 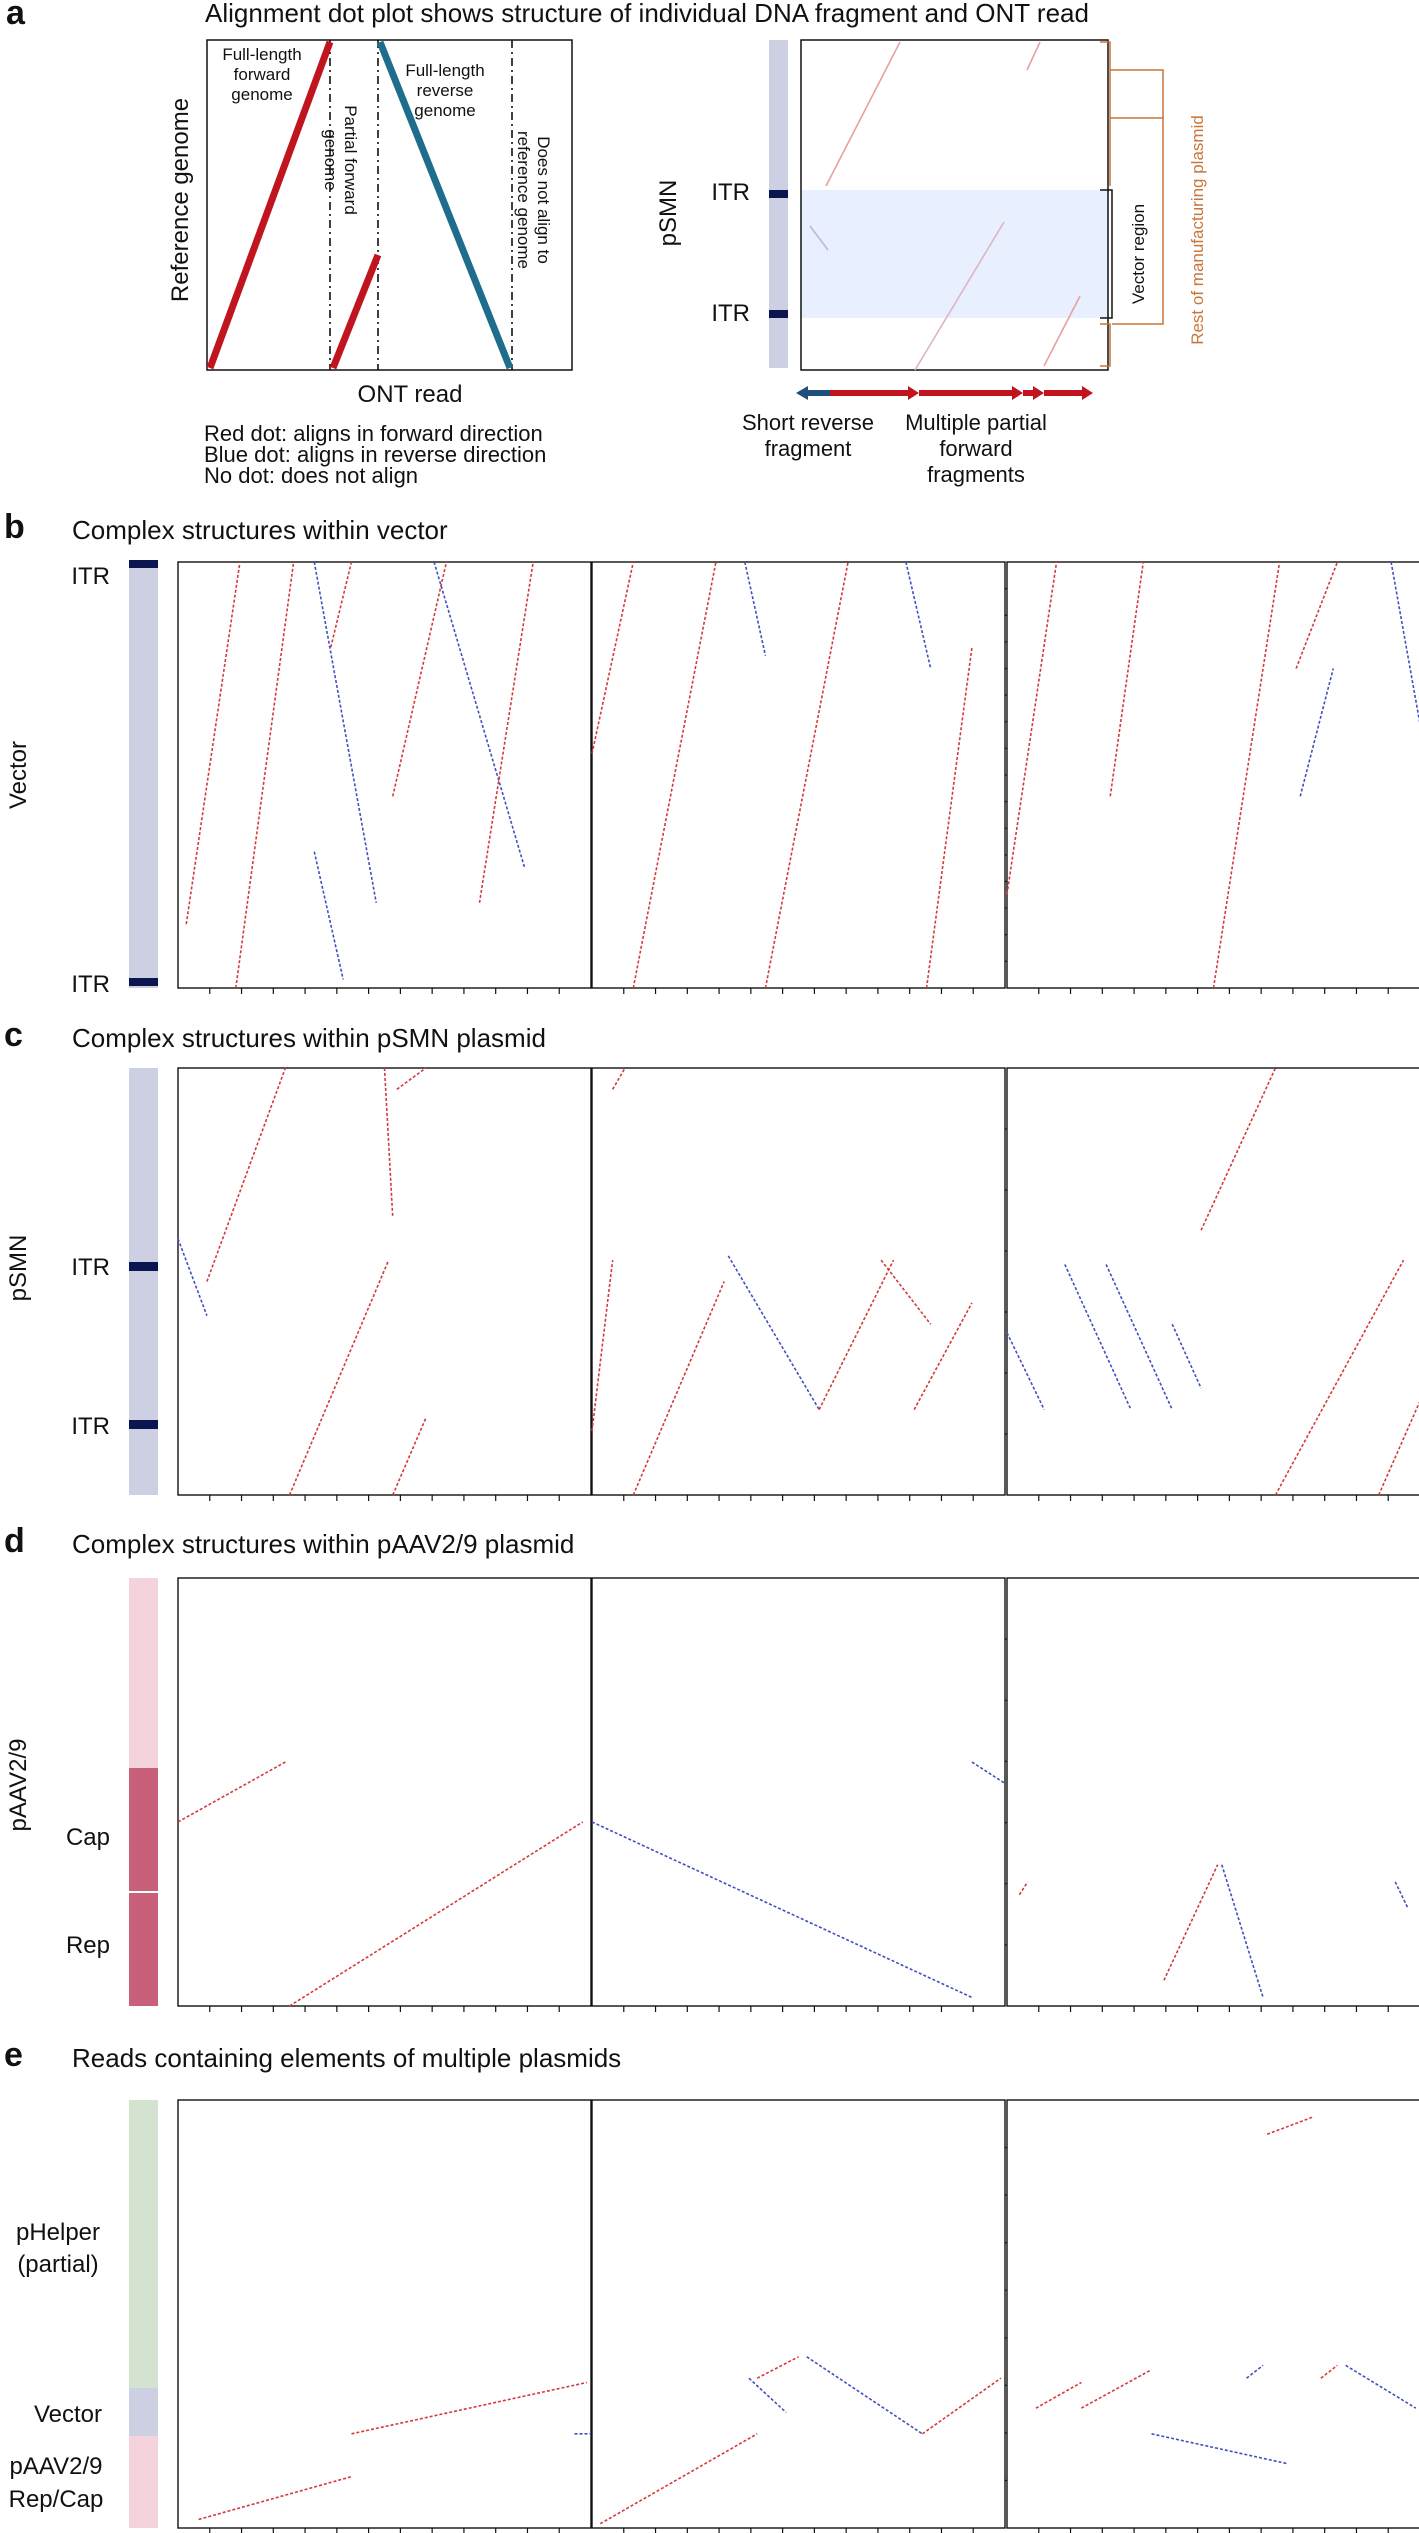 I want to click on legend-none: No dot: does not align, so click(x=311, y=475).